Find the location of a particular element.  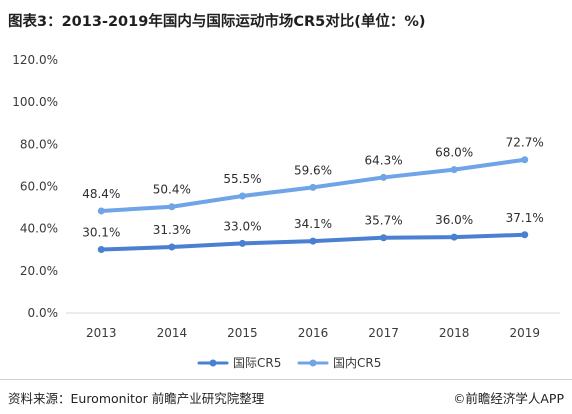

data-label: 48.4% is located at coordinates (101, 194).